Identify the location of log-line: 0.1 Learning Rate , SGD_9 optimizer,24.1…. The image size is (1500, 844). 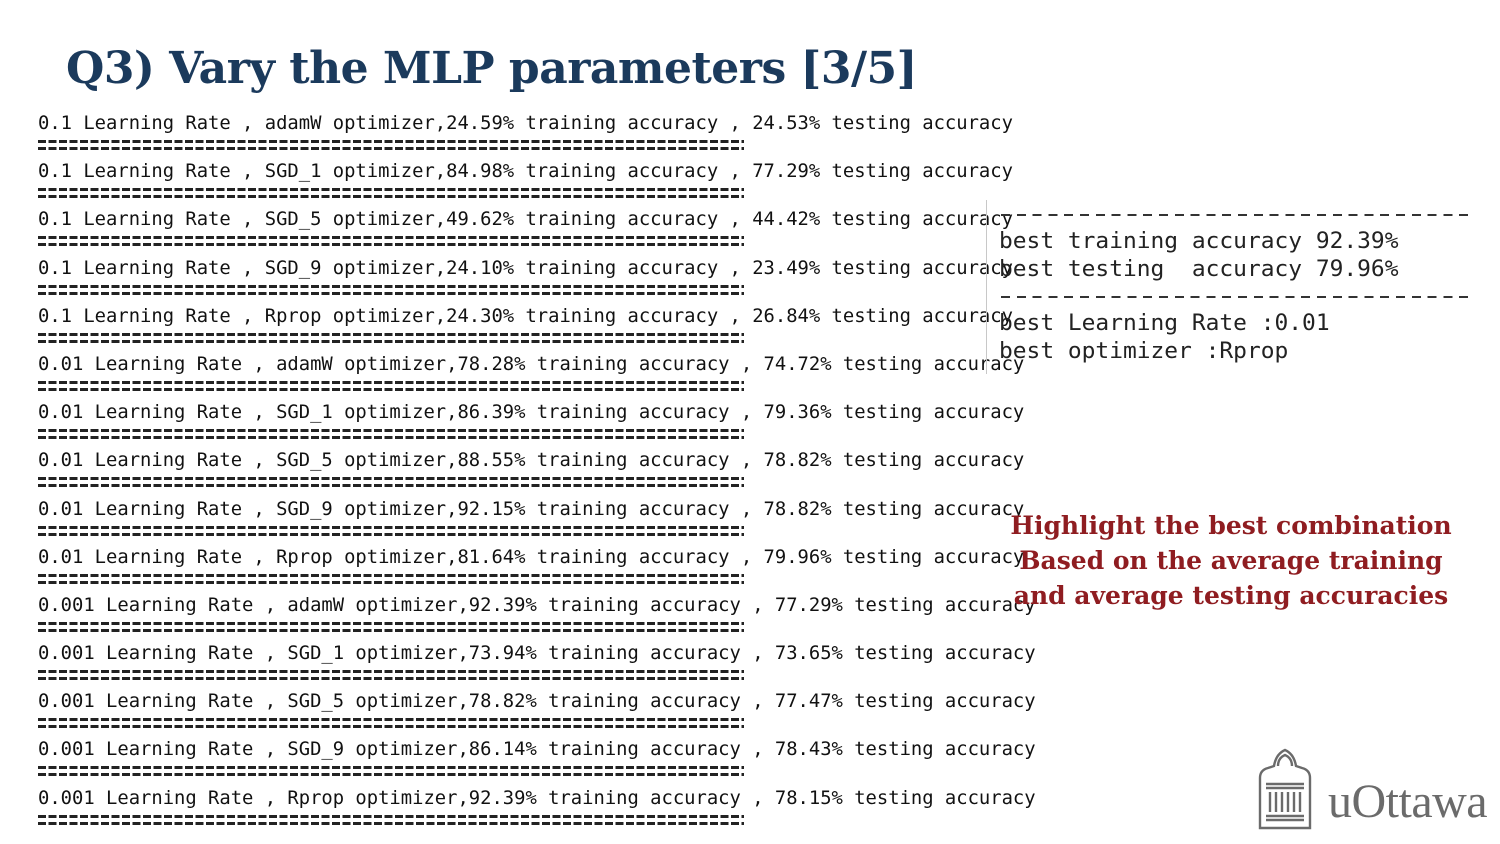
(525, 268).